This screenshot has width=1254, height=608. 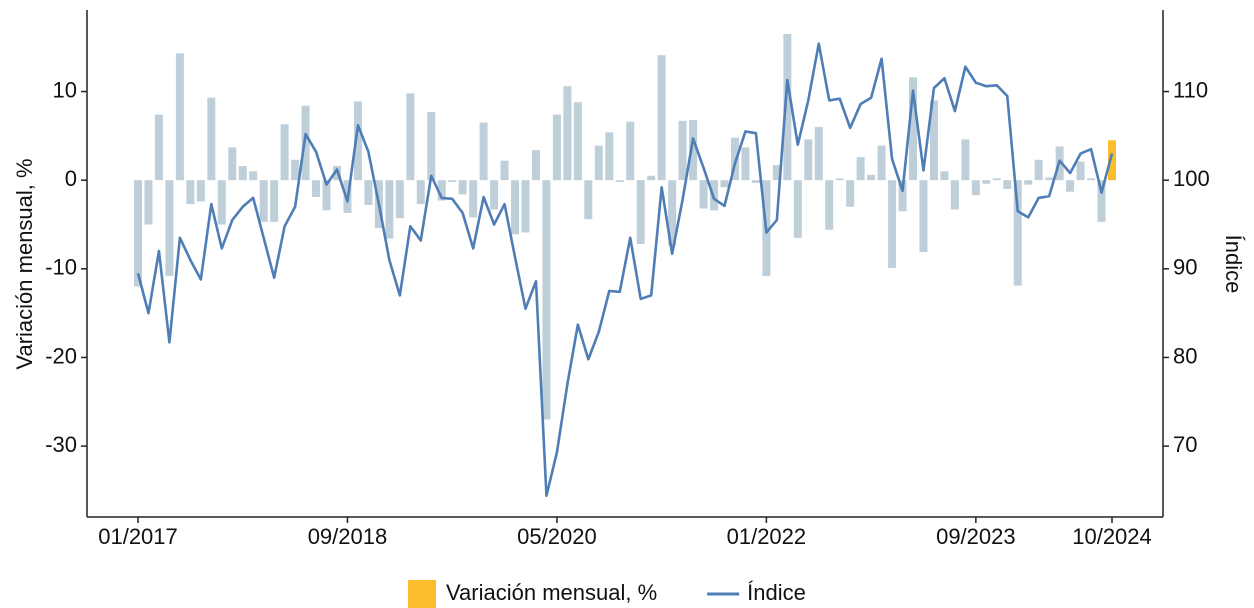 I want to click on x-tick-label: 10/2024, so click(x=1112, y=536).